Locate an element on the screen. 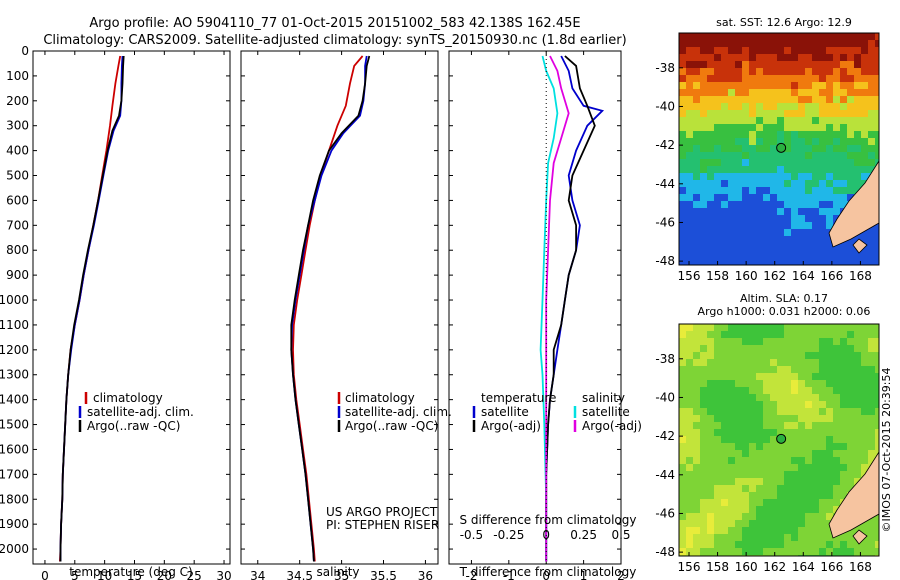 The image size is (900, 580). sst-map: 156 158 160 162 164 166 168-38-40-42-44-46-48 is located at coordinates (767, 157).